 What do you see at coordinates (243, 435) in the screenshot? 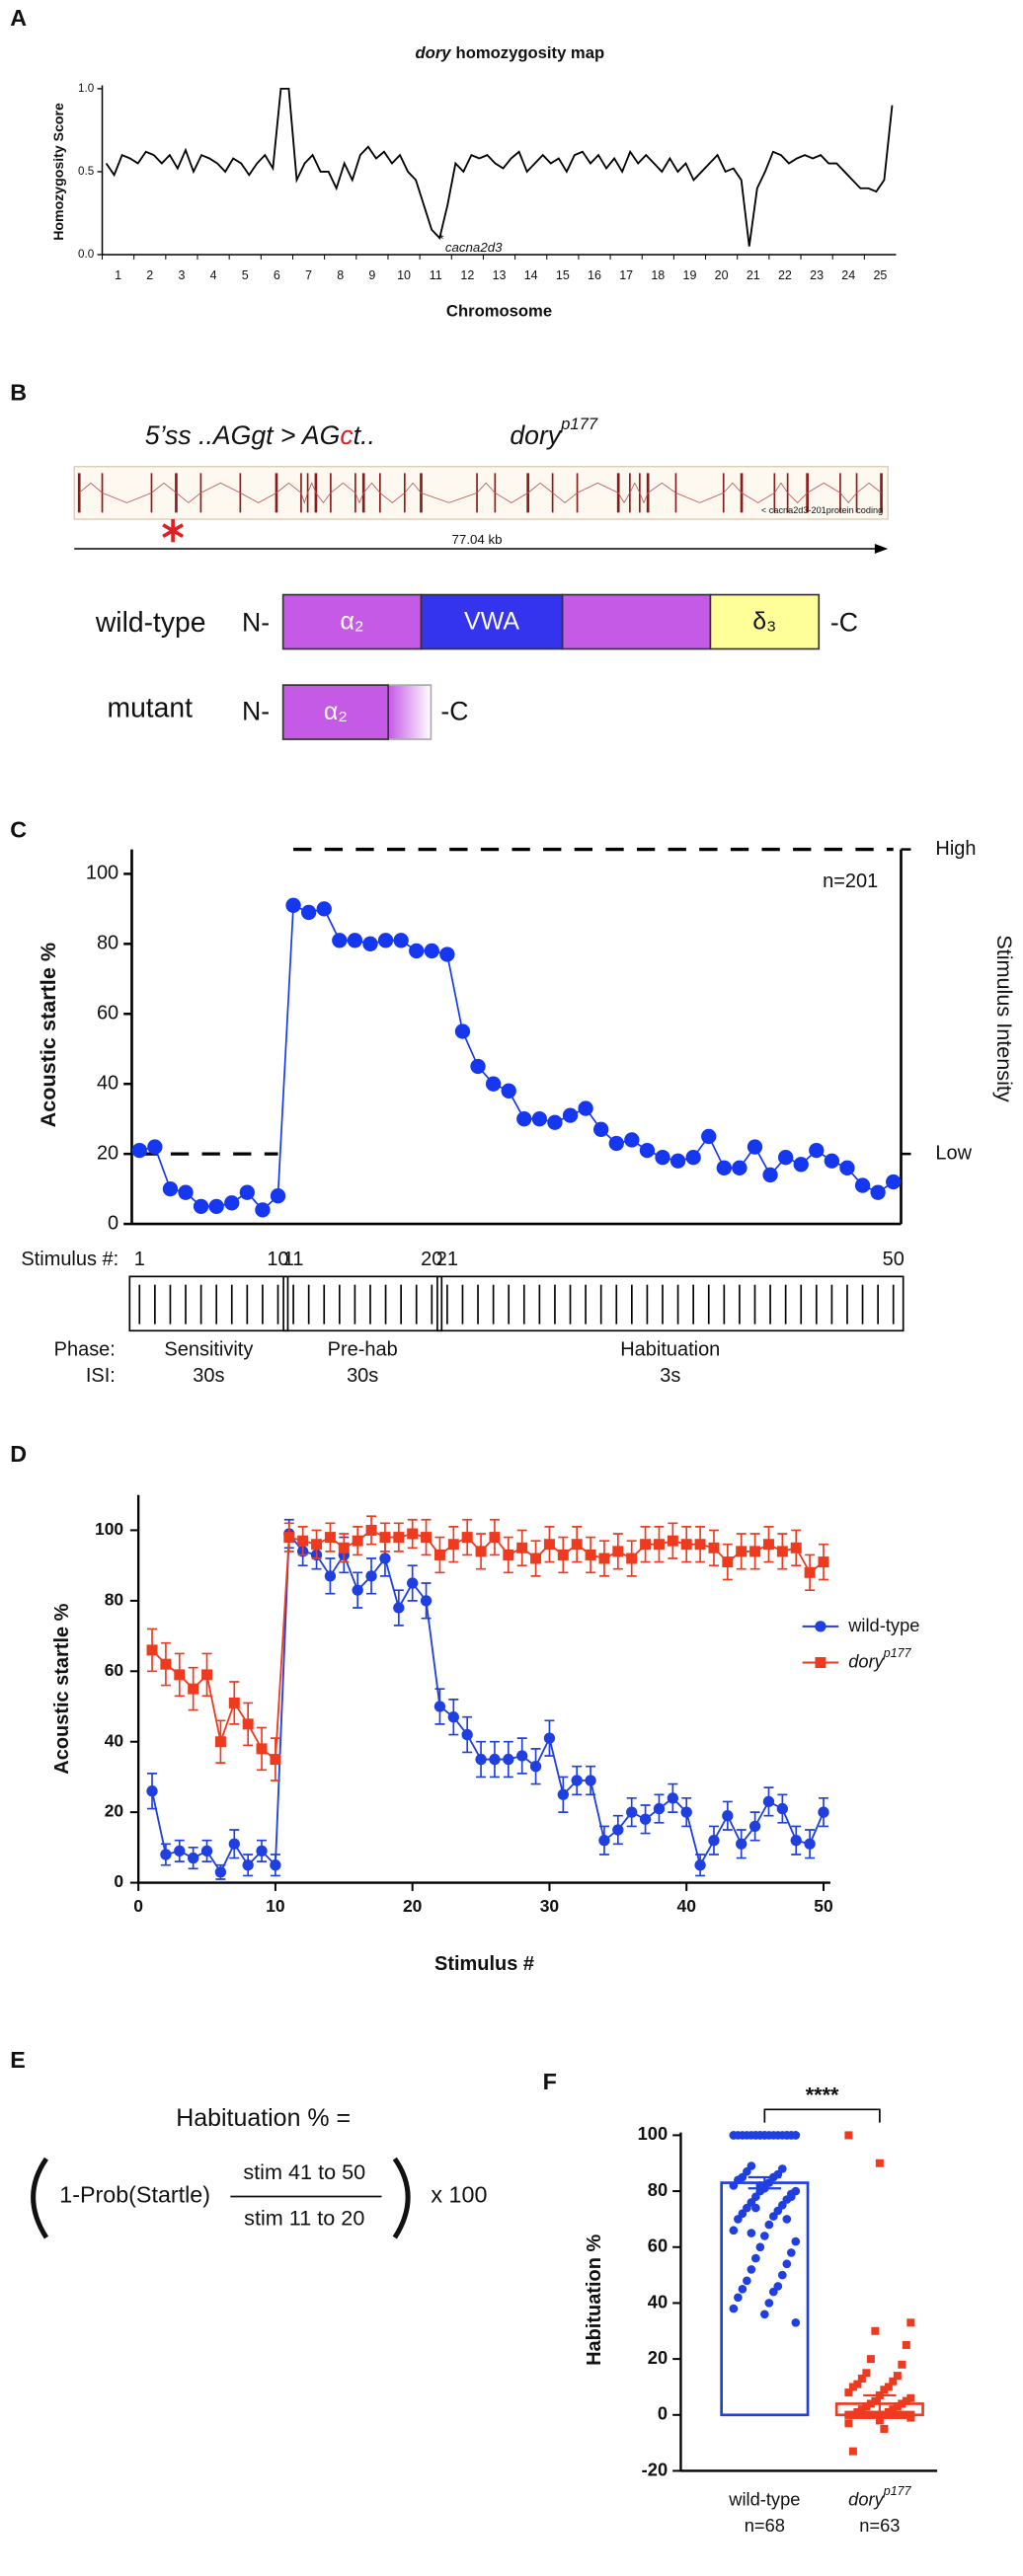
I see `mutation-prefix: 5’ss ..AGgt > AG` at bounding box center [243, 435].